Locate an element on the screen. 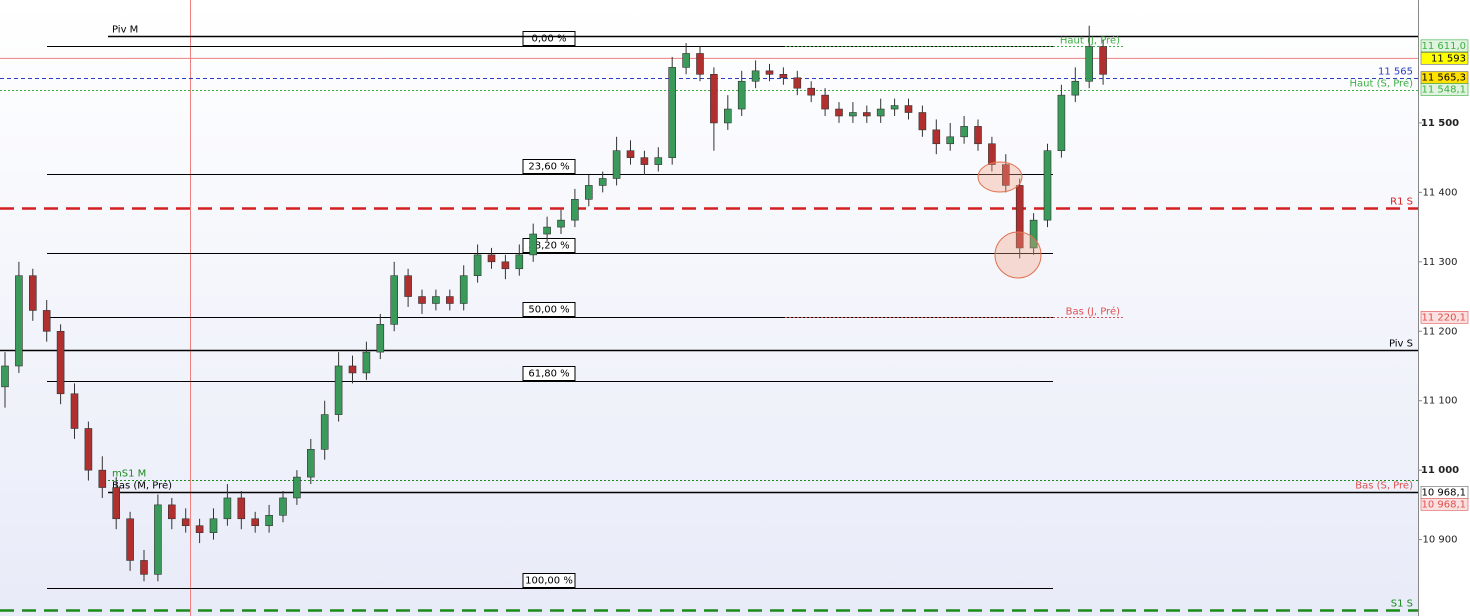 The image size is (1470, 616). price-tag: 11 565,3 is located at coordinates (1443, 78).